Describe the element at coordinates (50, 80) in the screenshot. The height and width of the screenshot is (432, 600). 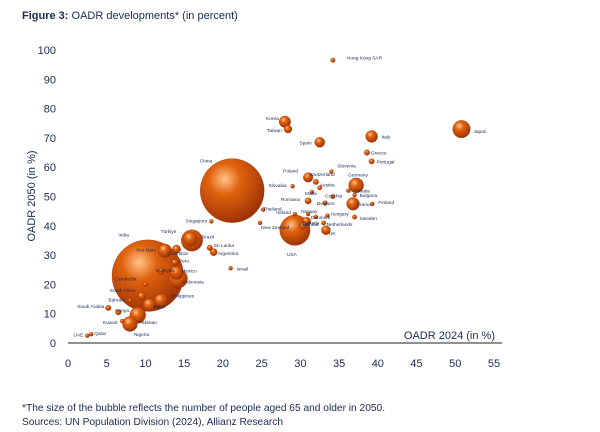
I see `y-tick-label: 90` at that location.